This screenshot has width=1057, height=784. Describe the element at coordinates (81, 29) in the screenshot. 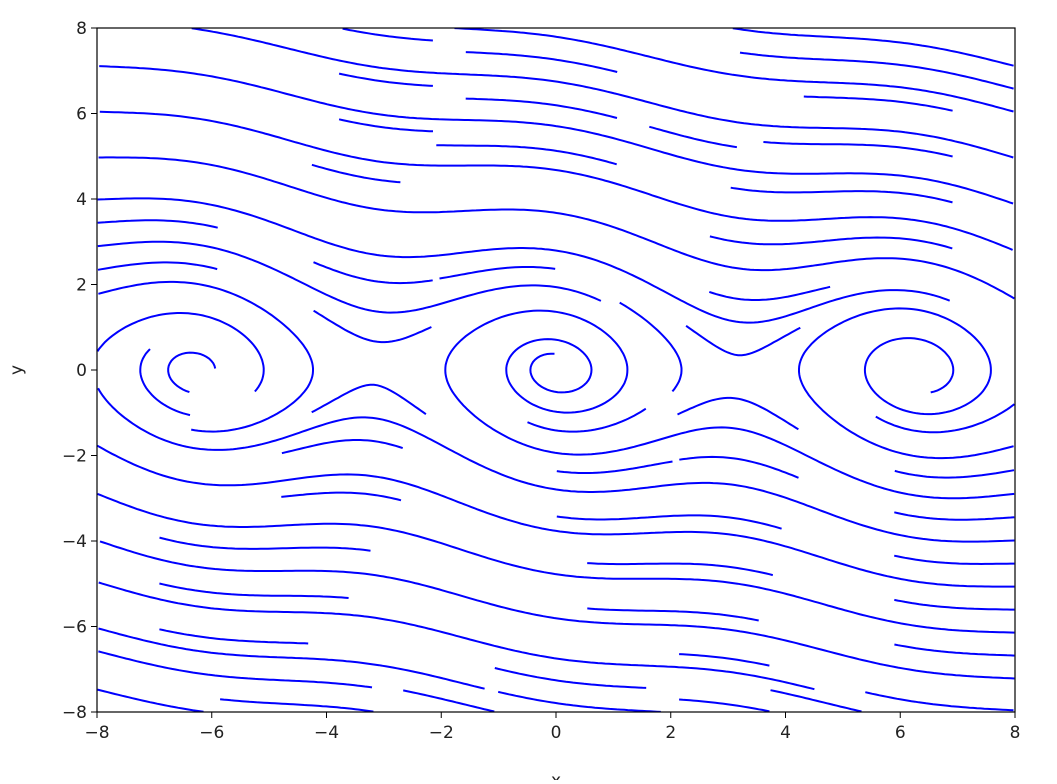

I see `y-tick-label: 8` at that location.